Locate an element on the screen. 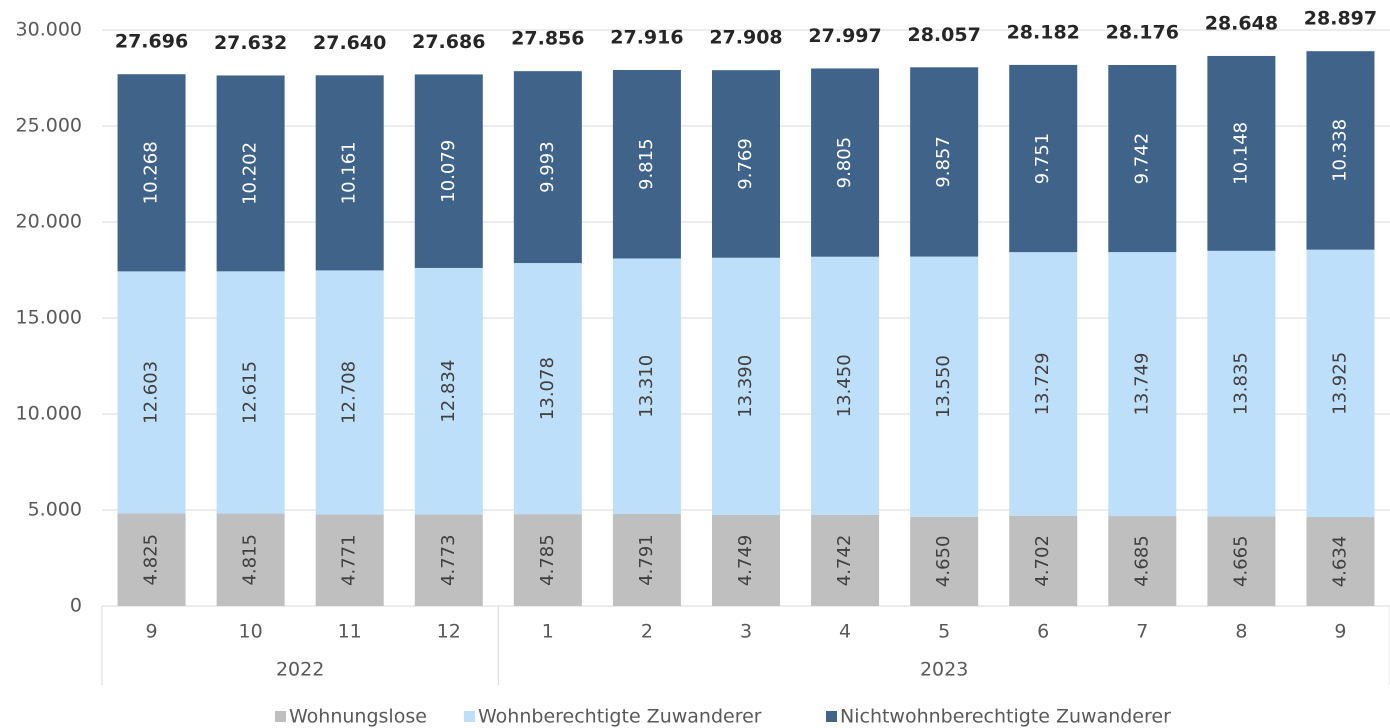 Image resolution: width=1390 pixels, height=728 pixels. value-label: 4.742 is located at coordinates (844, 561).